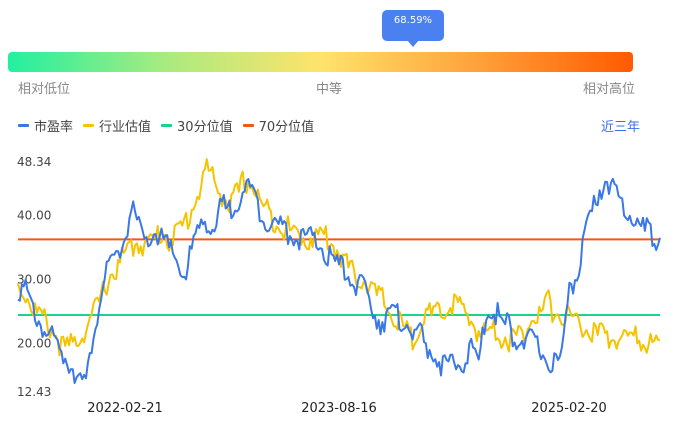 The width and height of the screenshot is (686, 442). I want to click on y-tick-label-3: 20.00, so click(34, 344).